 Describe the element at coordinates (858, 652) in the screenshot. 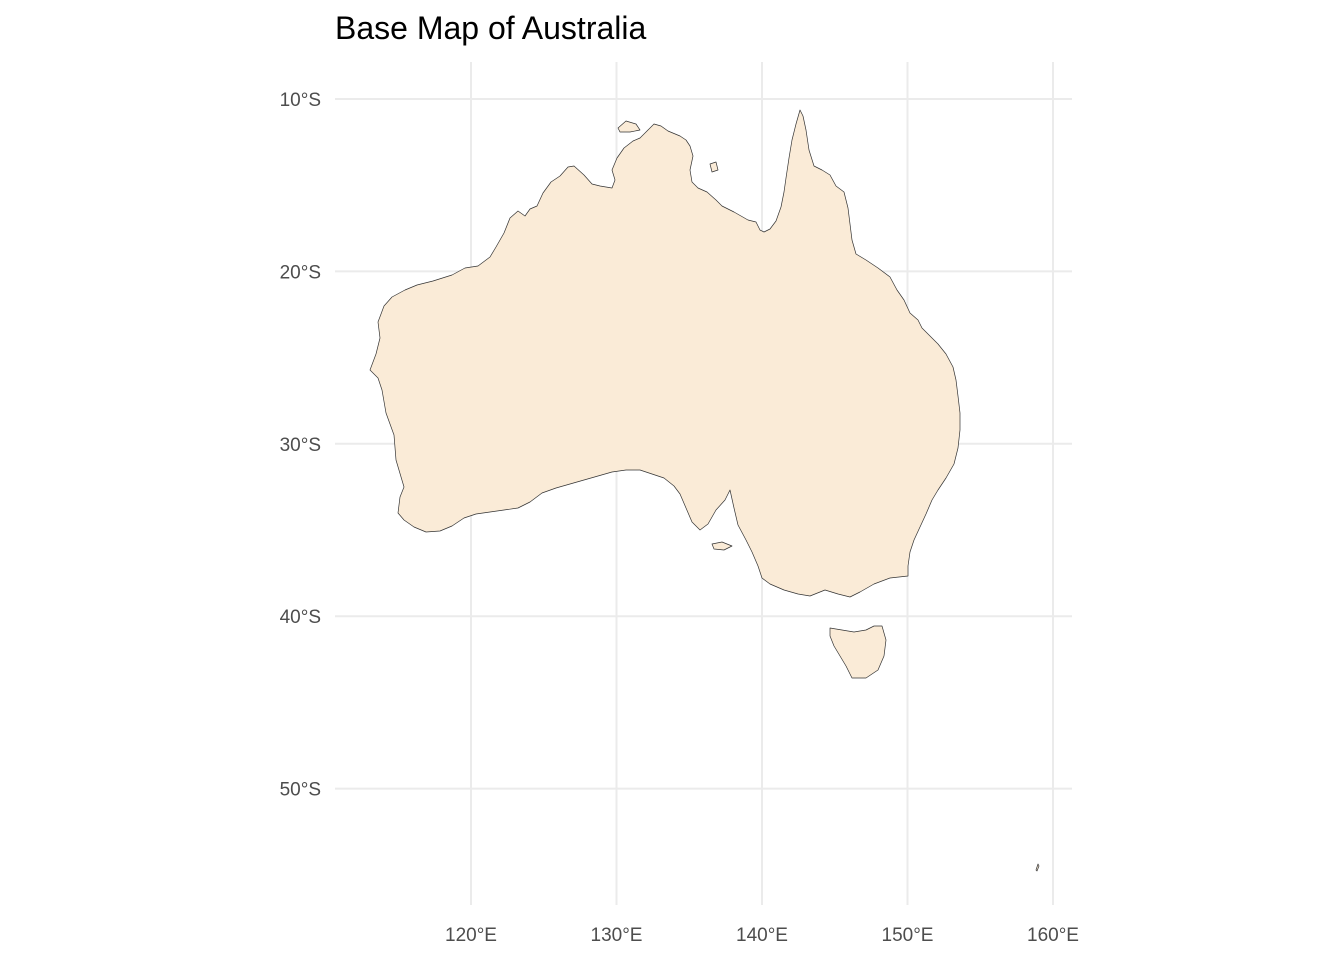

I see `tasmania` at that location.